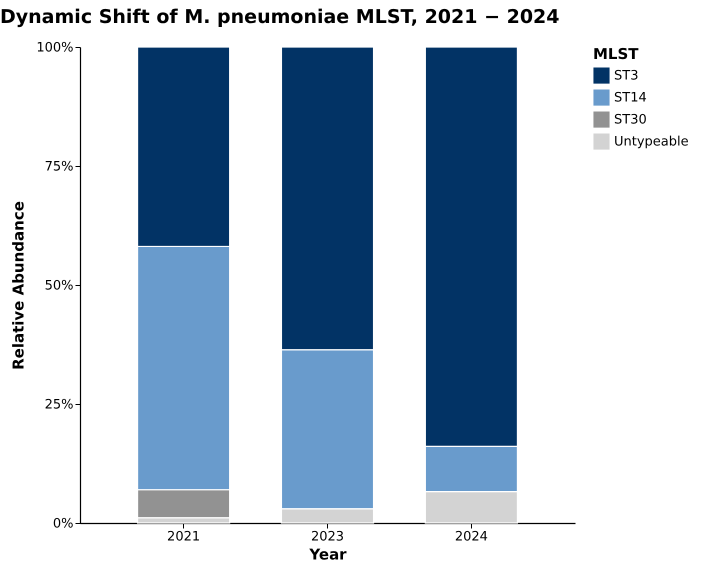 This screenshot has height=568, width=728. I want to click on y-tick-label: 100%, so click(55, 48).